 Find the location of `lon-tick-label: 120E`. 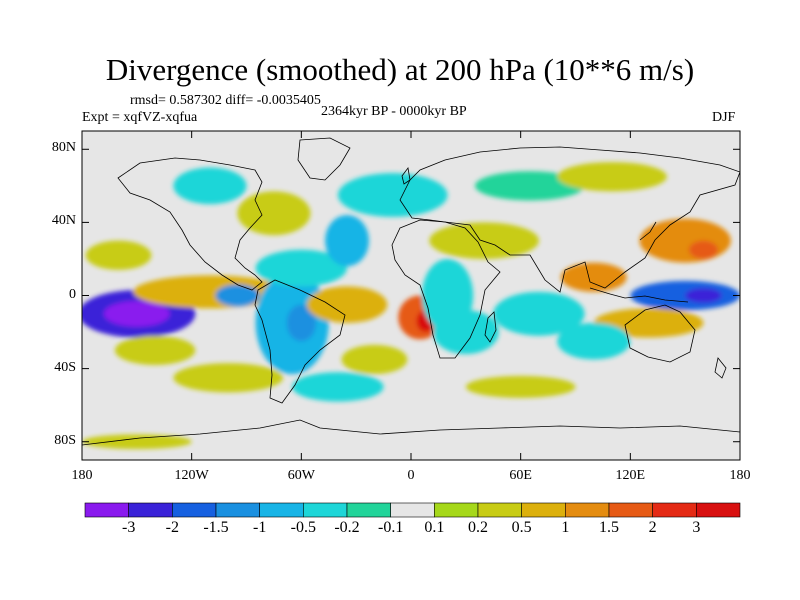

lon-tick-label: 120E is located at coordinates (630, 475).